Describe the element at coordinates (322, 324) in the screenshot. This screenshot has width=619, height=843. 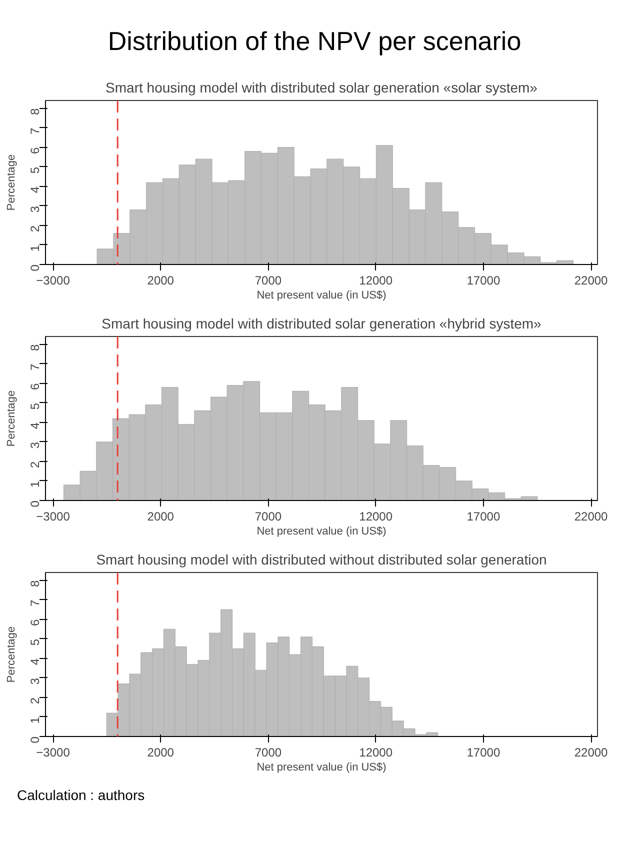
I see `chart-title: Smart housing model with distributed solar generation «hybrid system»` at that location.